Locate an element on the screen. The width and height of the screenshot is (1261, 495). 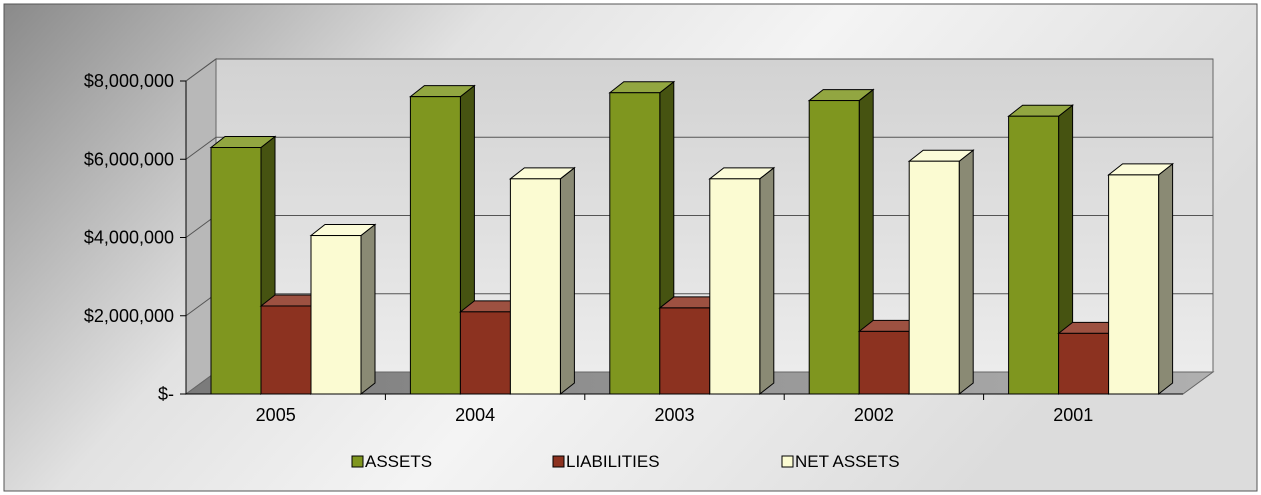
legend: ASSETS LIABILITIES NET ASSETS is located at coordinates (625, 461).